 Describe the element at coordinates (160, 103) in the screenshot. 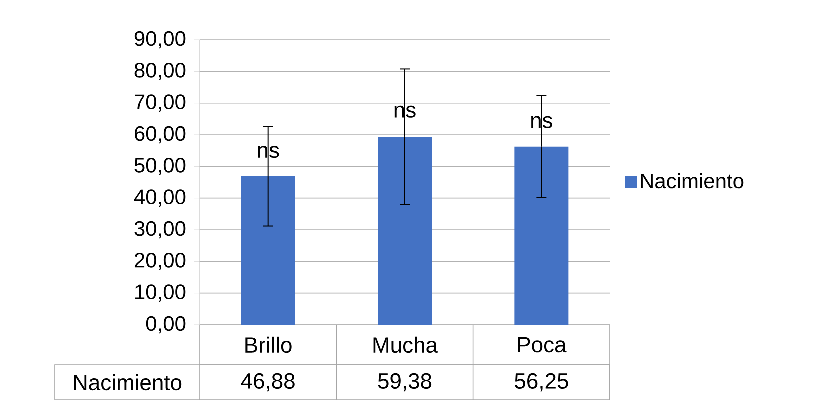

I see `y-tick-label: 70,00` at that location.